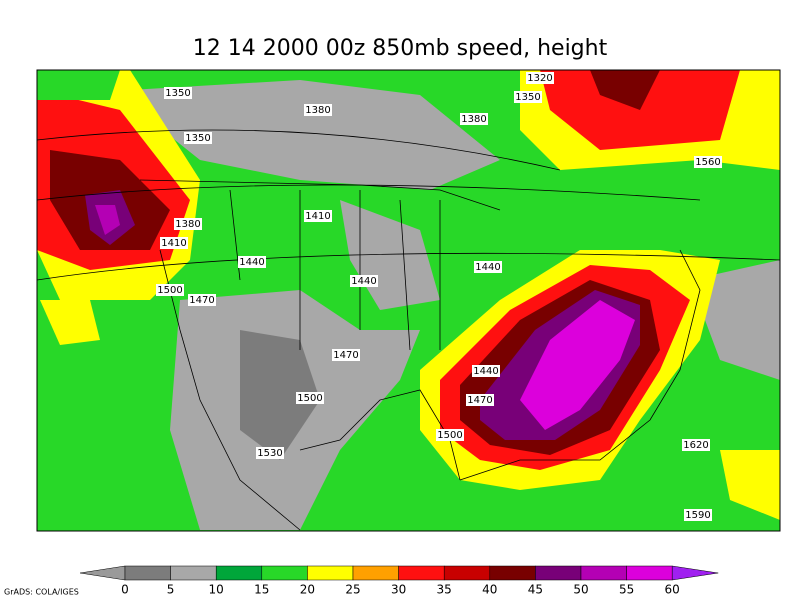 The width and height of the screenshot is (800, 604). What do you see at coordinates (672, 590) in the screenshot?
I see `colorbar-label: 60` at bounding box center [672, 590].